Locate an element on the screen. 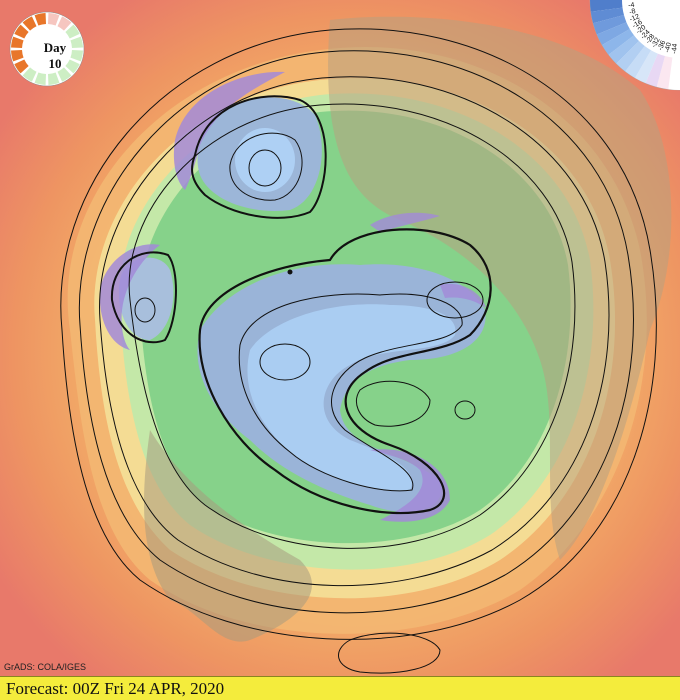 Image resolution: width=680 pixels, height=700 pixels. legend-tick-label: -28 is located at coordinates (651, 39).